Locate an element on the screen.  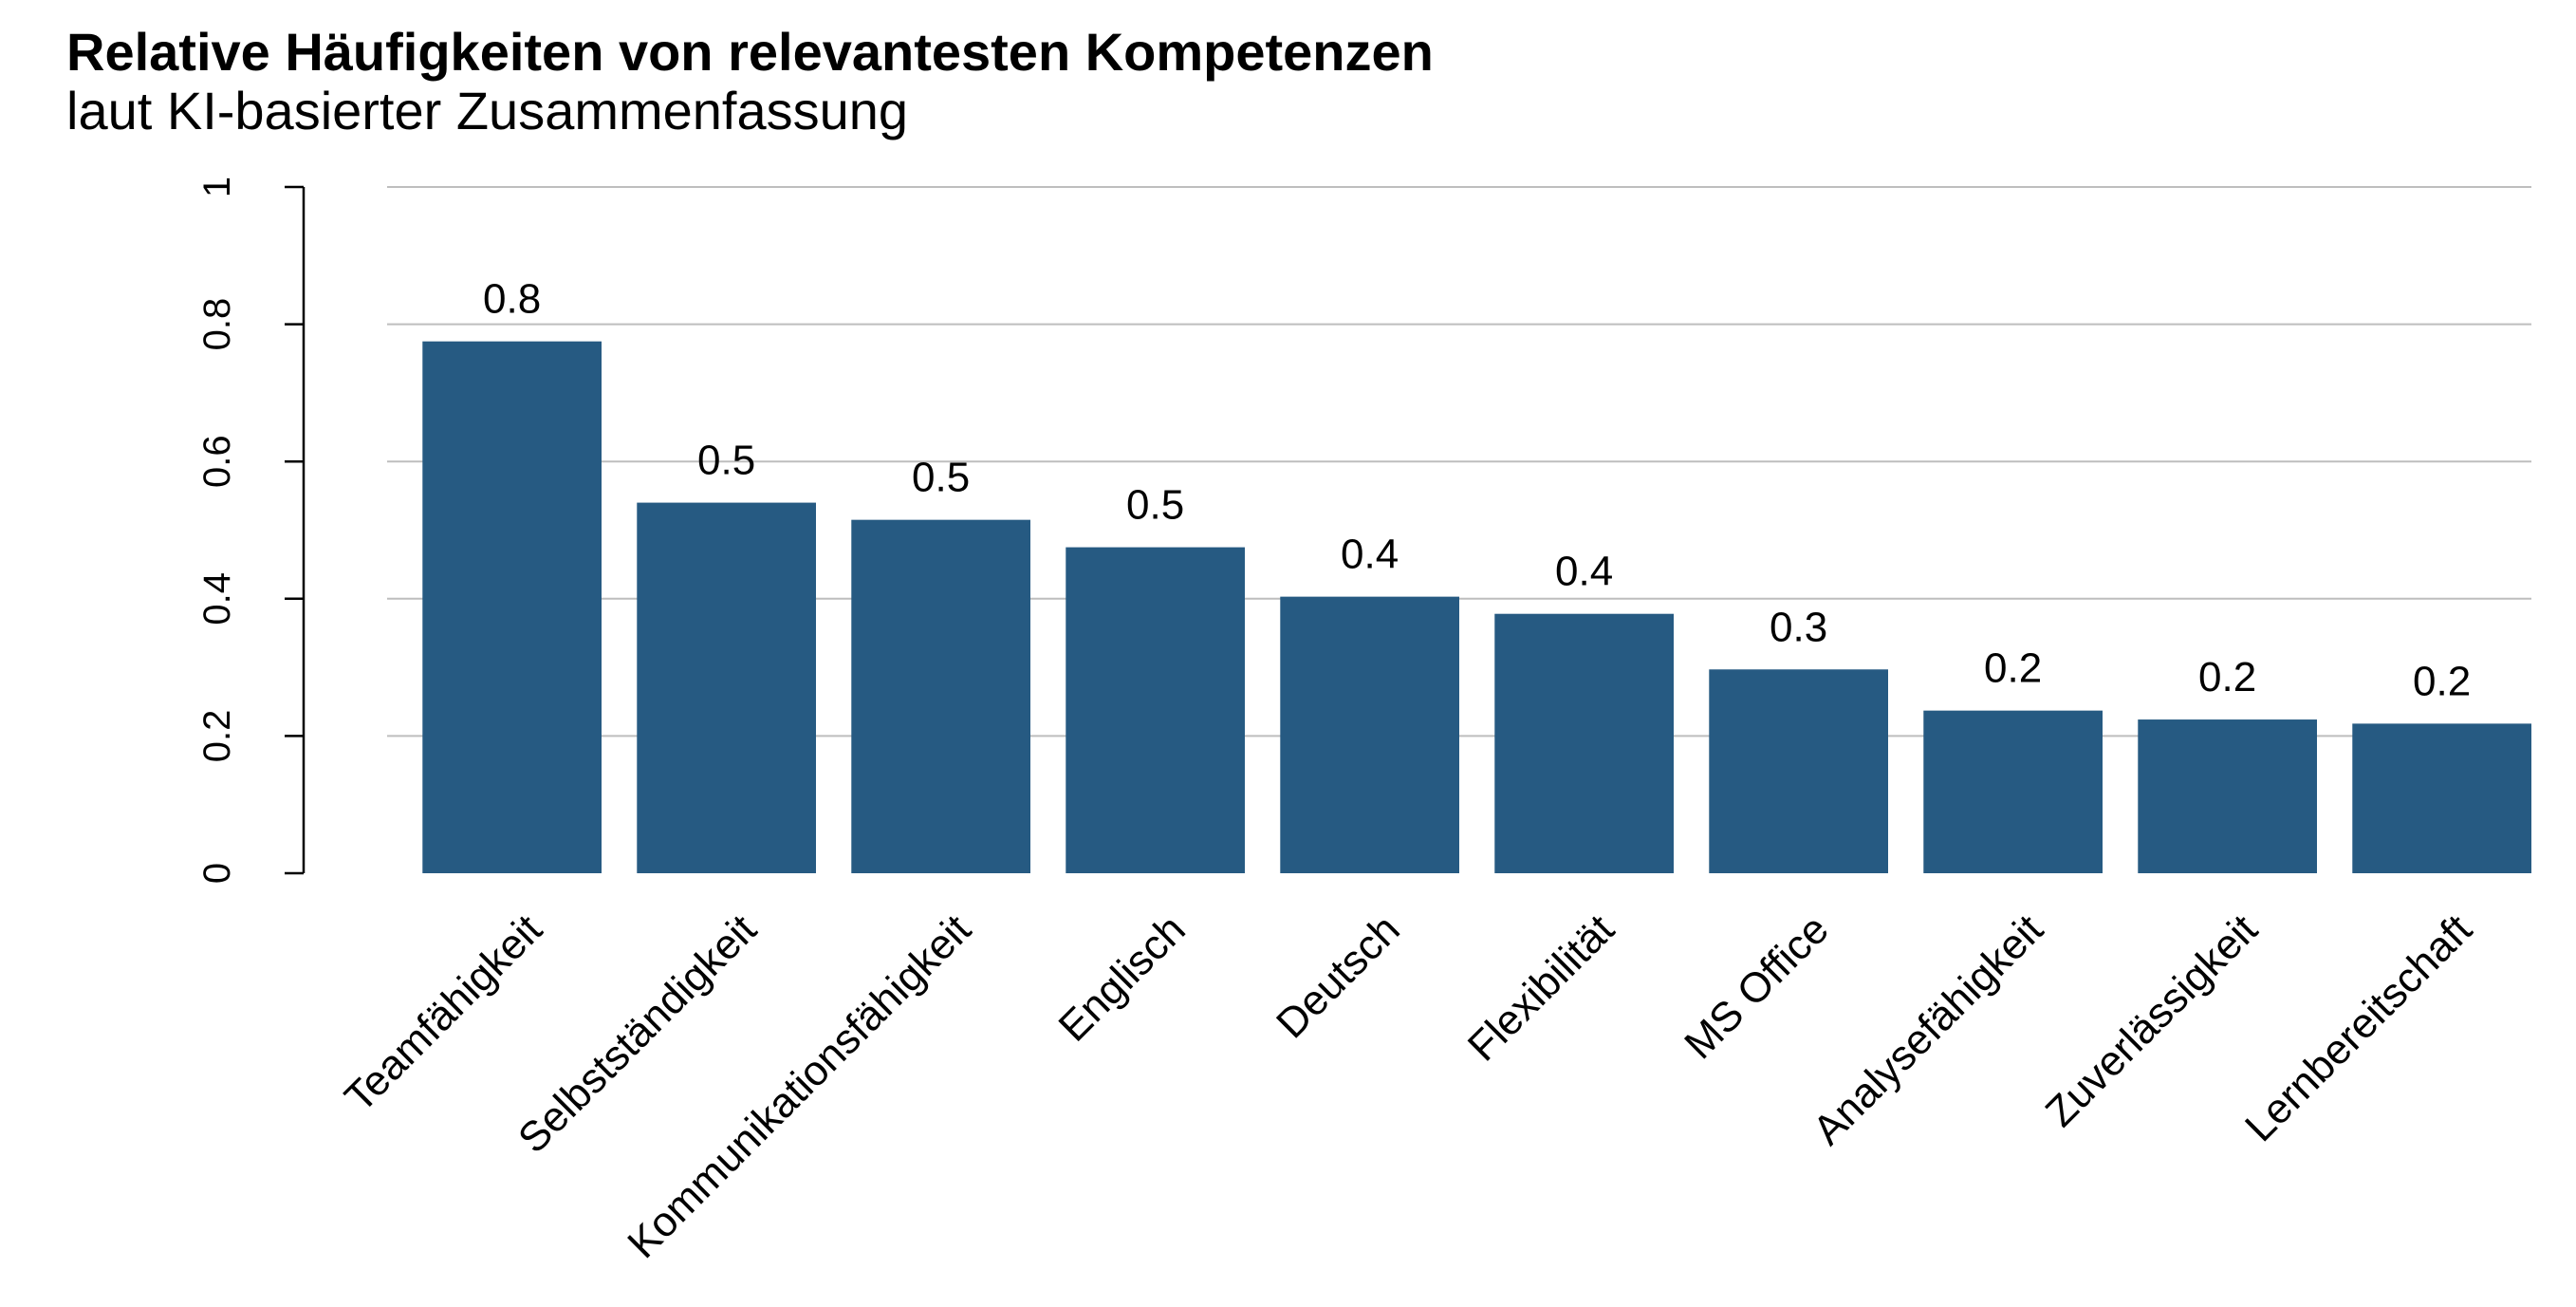
x-tick-label: Selbstständigkeit is located at coordinates (638, 1034).